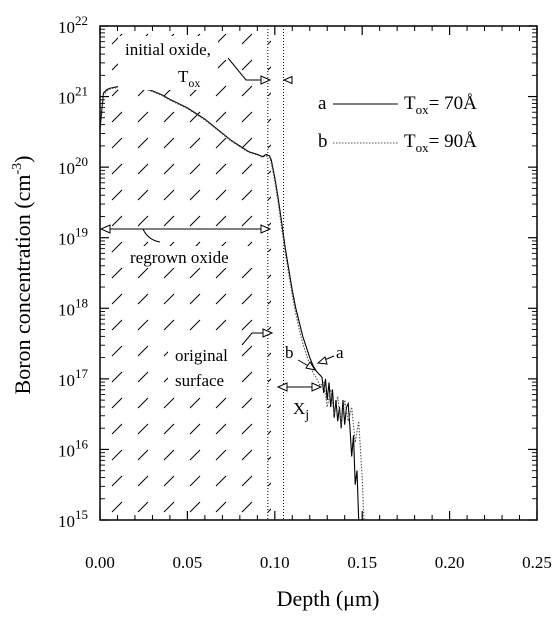  What do you see at coordinates (397, 124) in the screenshot?
I see `legend: a Tox= 70Å b Tox= 90Å` at bounding box center [397, 124].